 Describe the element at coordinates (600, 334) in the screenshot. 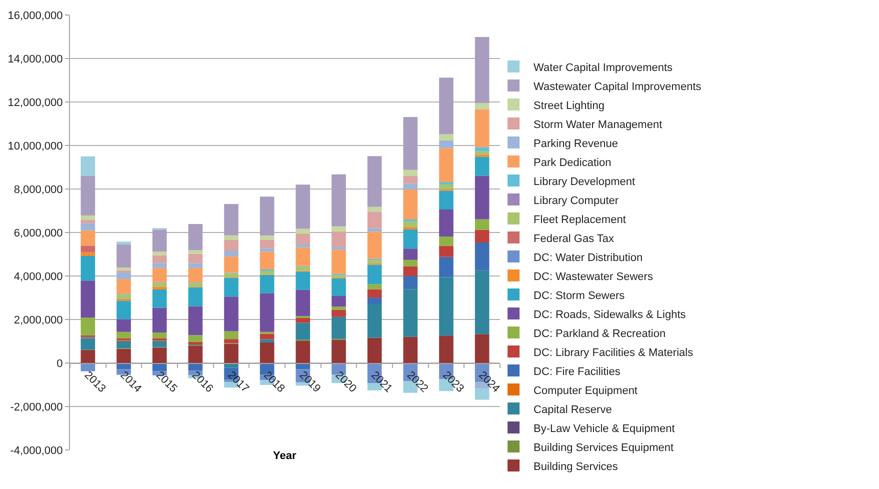

I see `legend-label: DC: Parkland & Recreation` at that location.